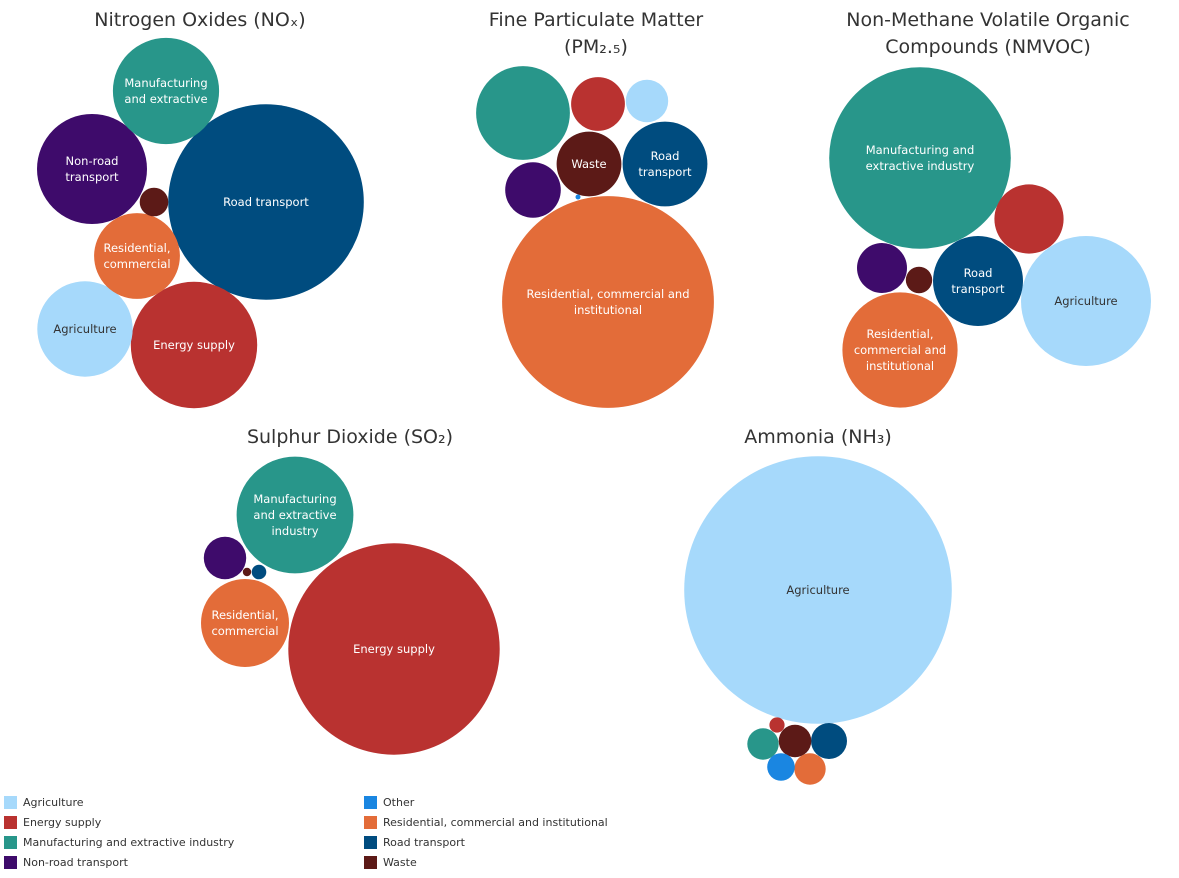 Image resolution: width=1179 pixels, height=878 pixels. Describe the element at coordinates (350, 437) in the screenshot. I see `chart-title: Sulphur Dioxide (SO₂)` at that location.